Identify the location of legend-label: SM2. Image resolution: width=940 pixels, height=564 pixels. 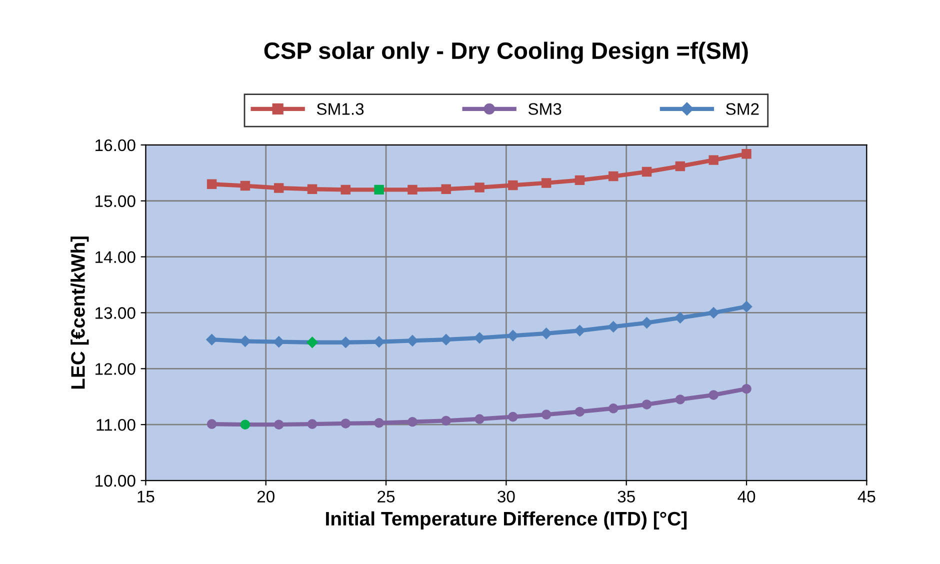
(742, 109).